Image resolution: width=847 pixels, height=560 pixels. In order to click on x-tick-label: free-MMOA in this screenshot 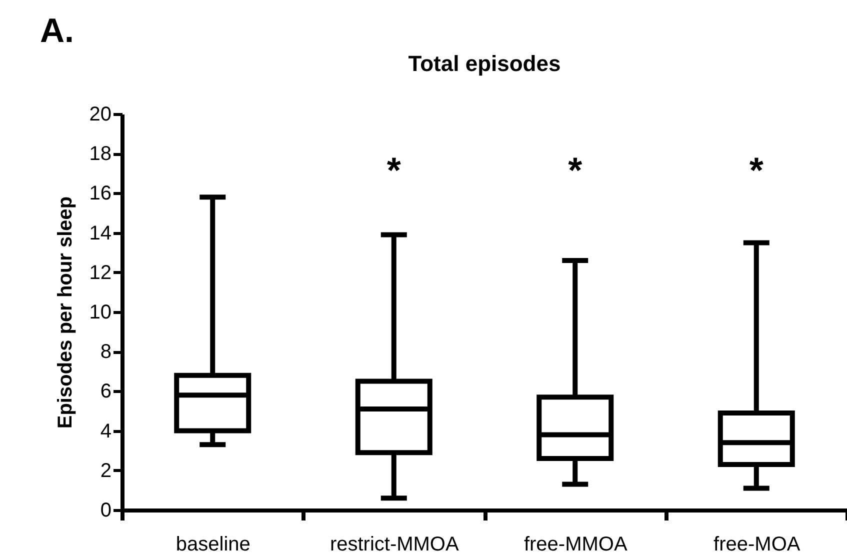, I will do `click(576, 545)`.